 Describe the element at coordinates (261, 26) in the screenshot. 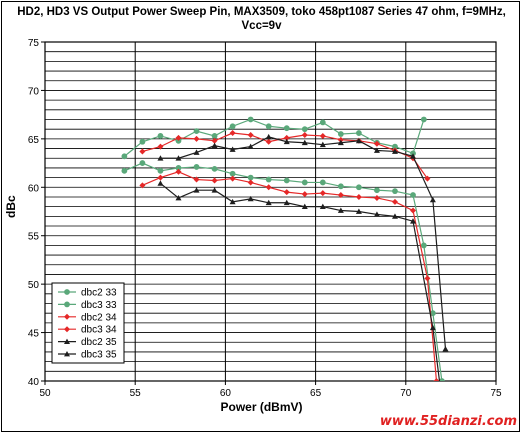

I see `chart-title-line-2: Vcc=9v` at that location.